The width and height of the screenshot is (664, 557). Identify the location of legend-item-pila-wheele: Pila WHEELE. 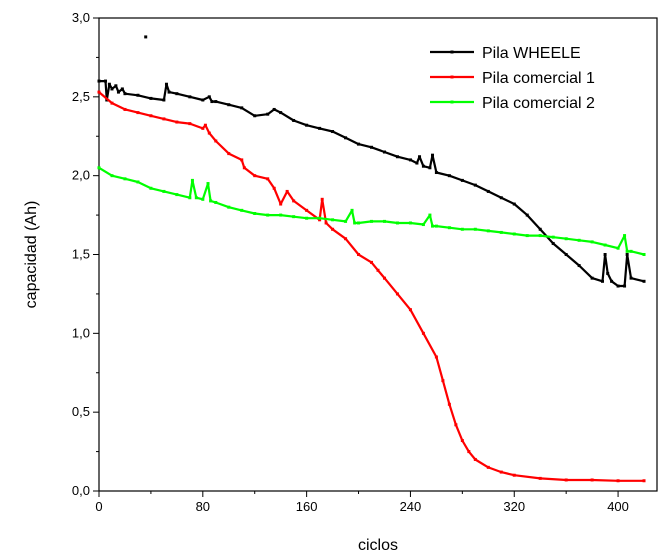
(505, 53).